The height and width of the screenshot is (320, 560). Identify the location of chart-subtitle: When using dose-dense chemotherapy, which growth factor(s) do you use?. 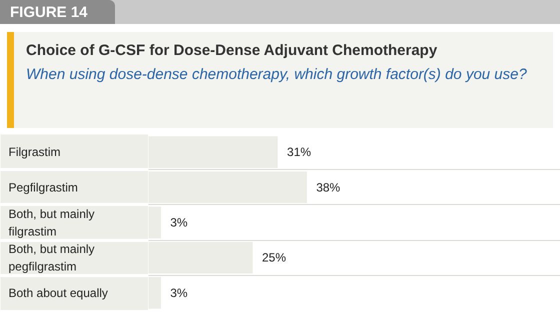
(276, 75).